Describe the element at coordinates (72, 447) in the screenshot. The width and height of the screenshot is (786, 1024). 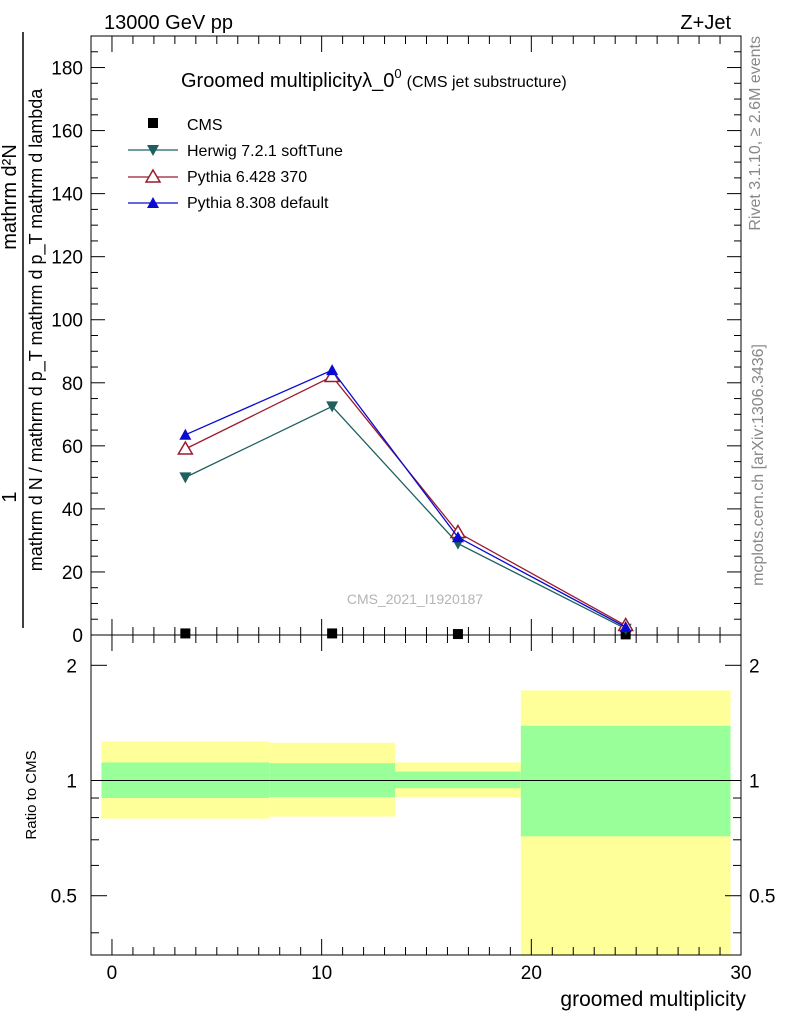
I see `main-y-tick-label: 60` at that location.